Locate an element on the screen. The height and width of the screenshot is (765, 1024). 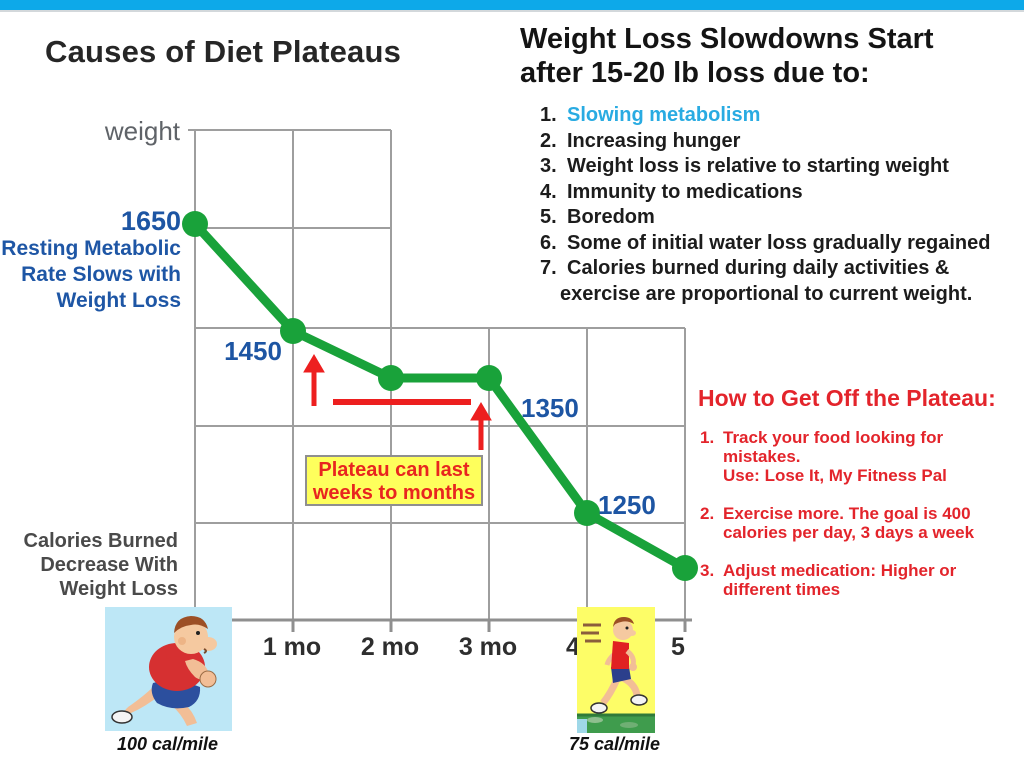
fit-runner-caption: 75 cal/mile is located at coordinates (614, 744).